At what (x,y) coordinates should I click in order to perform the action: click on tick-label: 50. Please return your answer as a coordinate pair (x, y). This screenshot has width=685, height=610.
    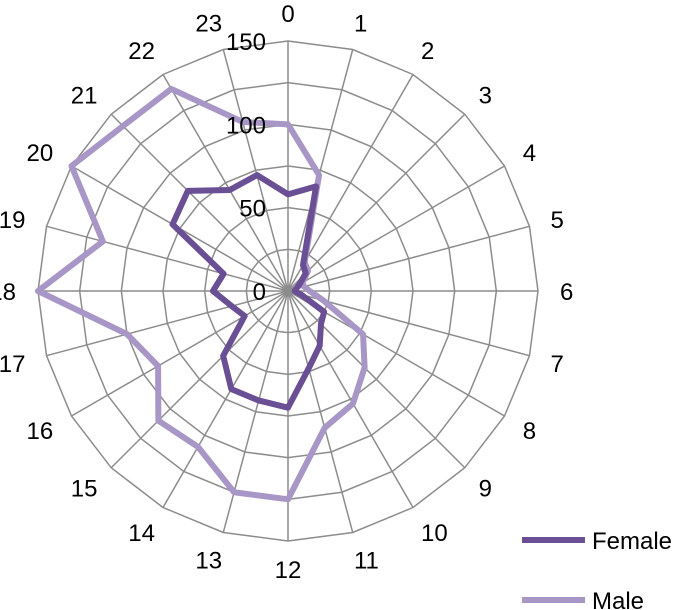
    Looking at the image, I should click on (252, 209).